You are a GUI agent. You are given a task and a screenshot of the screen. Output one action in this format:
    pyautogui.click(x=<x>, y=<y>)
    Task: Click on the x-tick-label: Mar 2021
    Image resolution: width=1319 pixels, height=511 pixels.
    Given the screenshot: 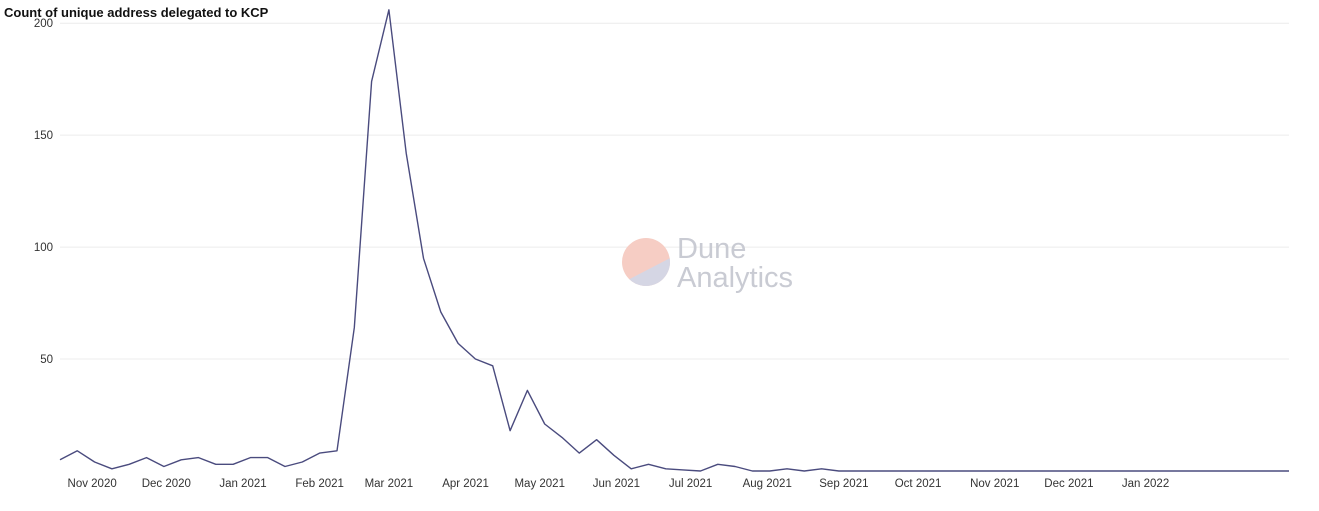 What is the action you would take?
    pyautogui.click(x=389, y=484)
    